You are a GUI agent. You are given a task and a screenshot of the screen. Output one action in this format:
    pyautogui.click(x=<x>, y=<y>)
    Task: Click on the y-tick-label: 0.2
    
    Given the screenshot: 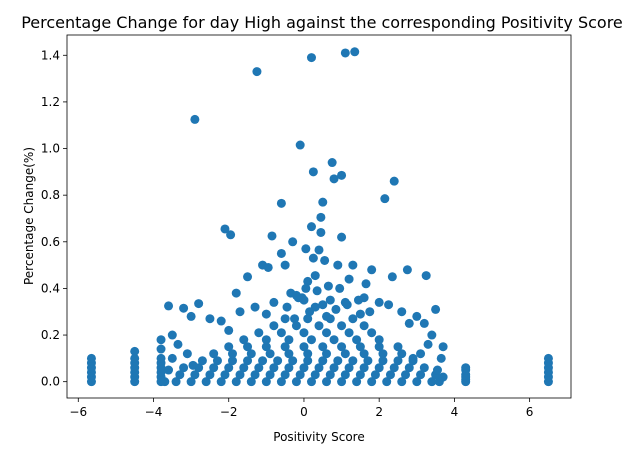 What is the action you would take?
    pyautogui.click(x=50, y=335)
    